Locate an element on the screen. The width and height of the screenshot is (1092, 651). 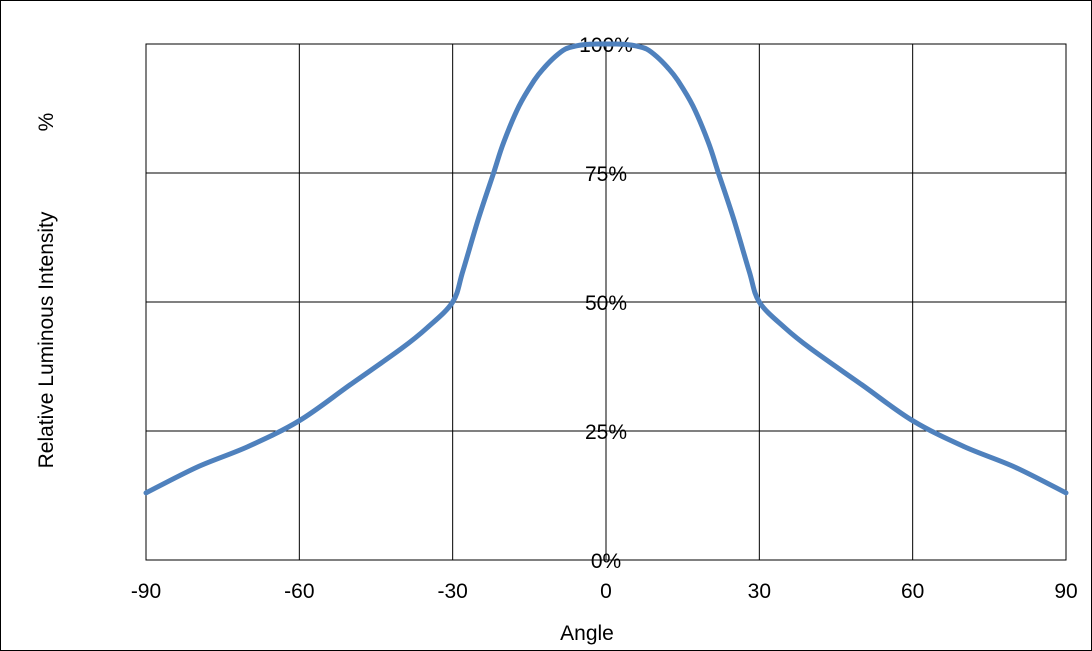
x-axis-label: Angle is located at coordinates (587, 633).